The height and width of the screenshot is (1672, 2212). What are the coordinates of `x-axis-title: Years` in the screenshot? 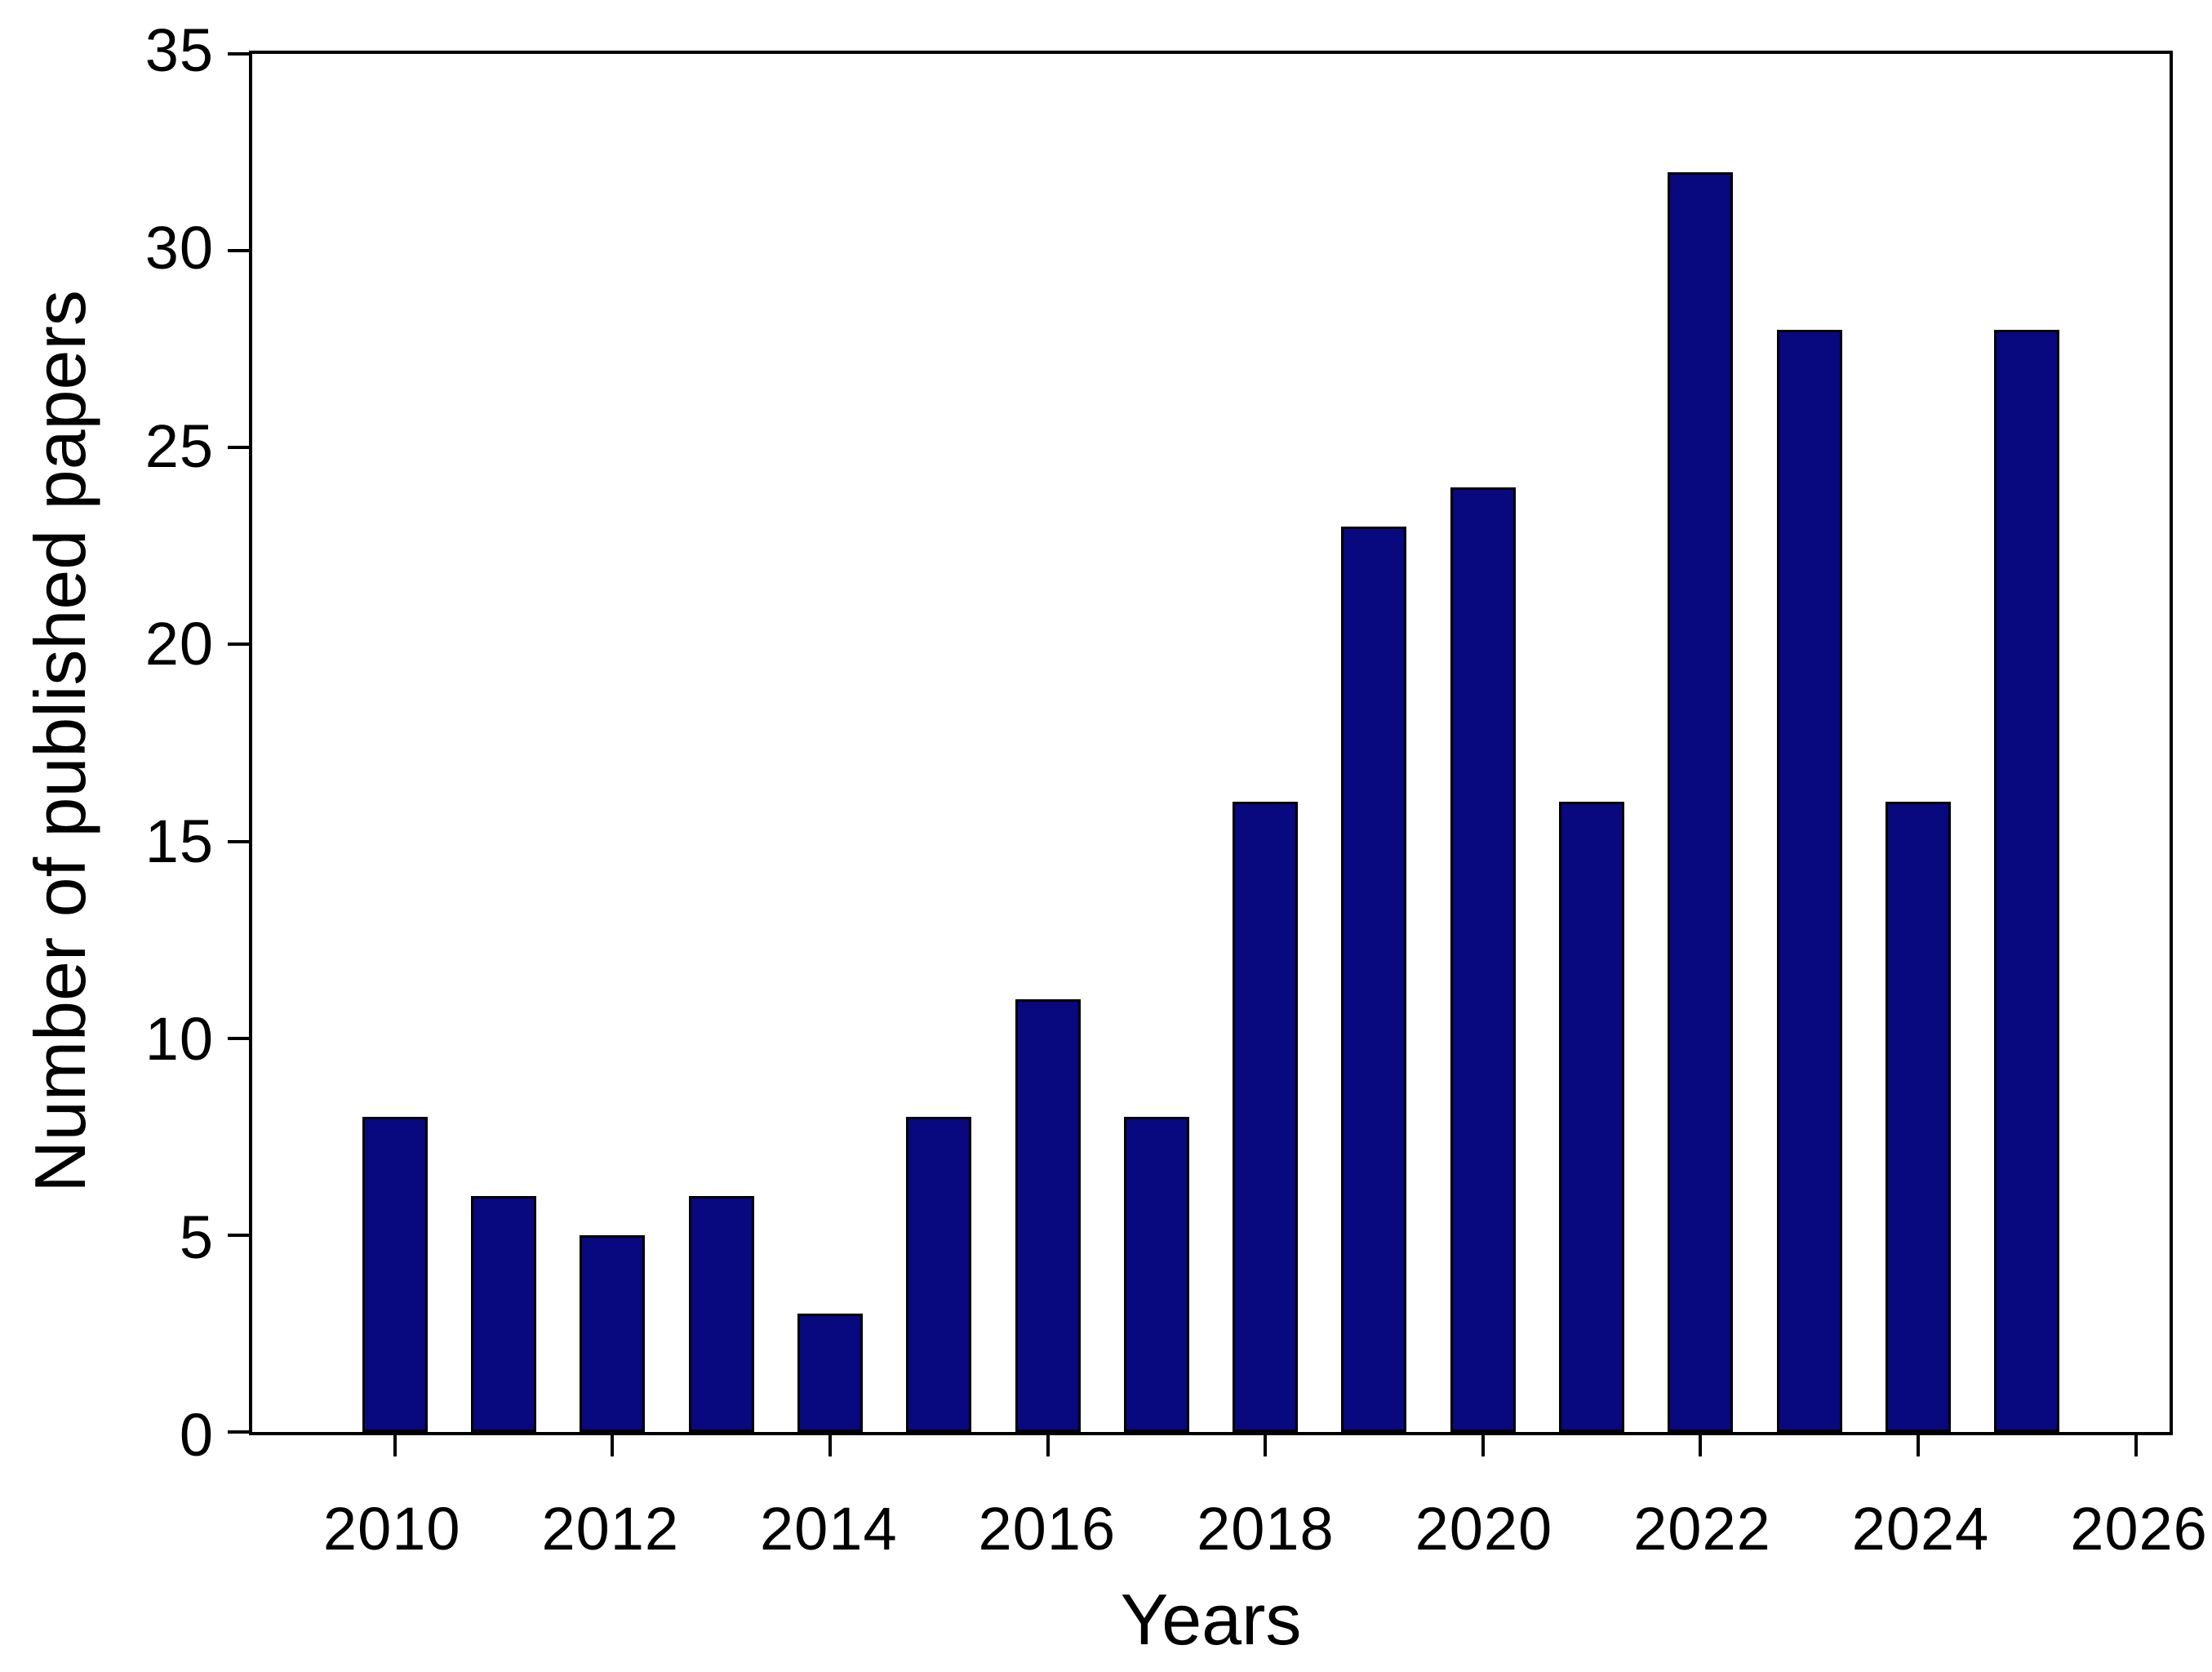 It's located at (1211, 1619).